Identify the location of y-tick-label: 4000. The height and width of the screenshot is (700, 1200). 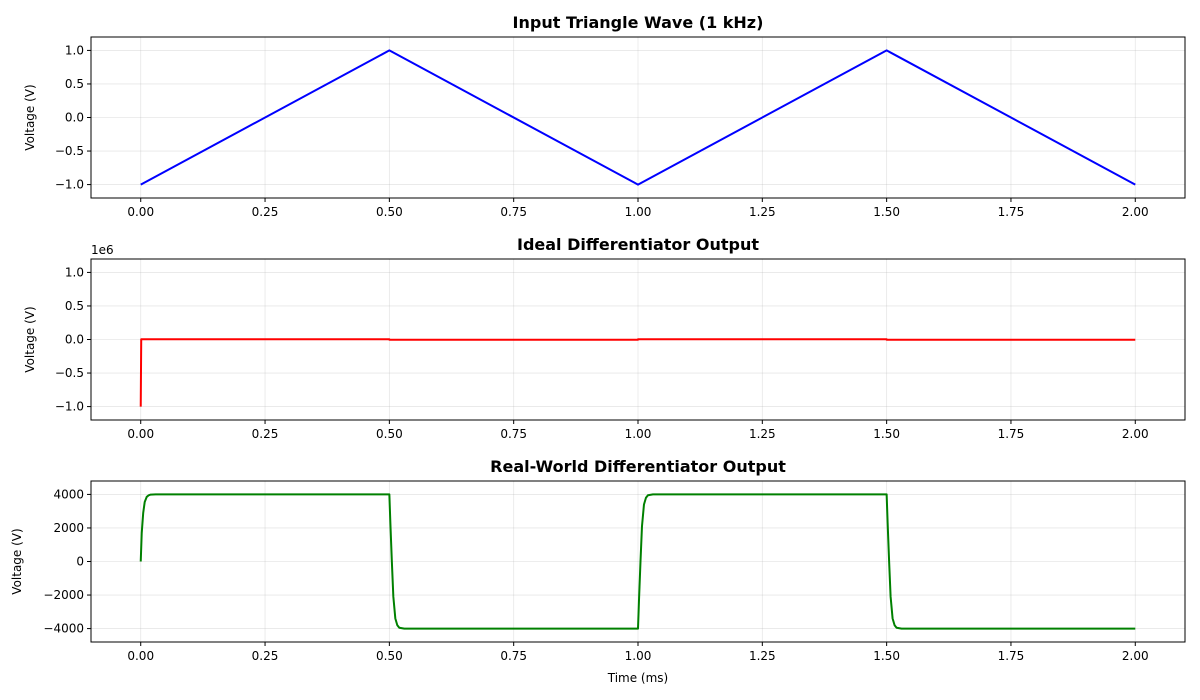
(68, 494).